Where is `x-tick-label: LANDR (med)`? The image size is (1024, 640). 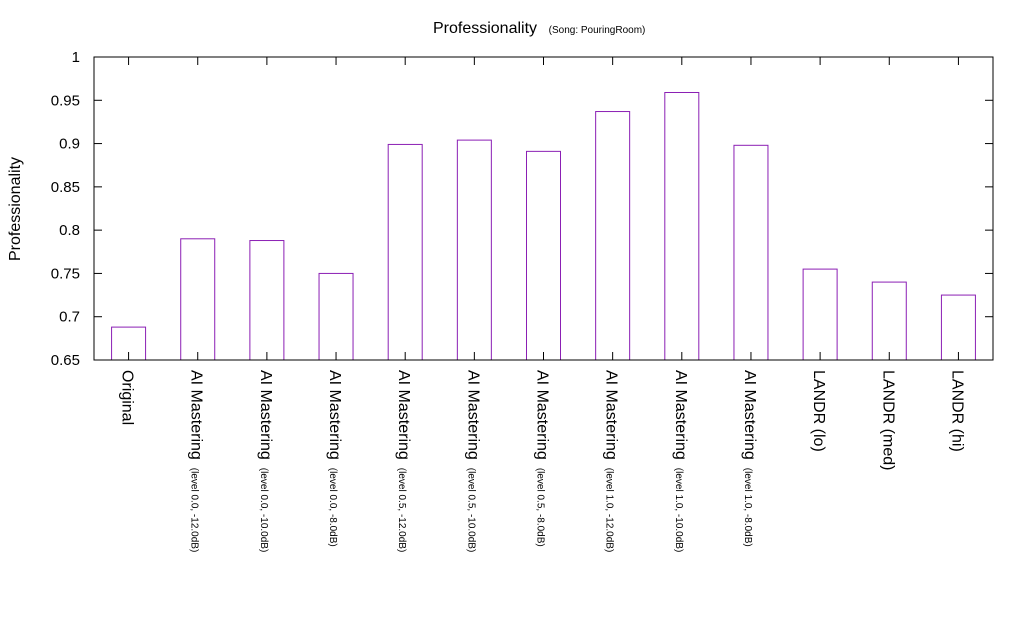
x-tick-label: LANDR (med) is located at coordinates (887, 420).